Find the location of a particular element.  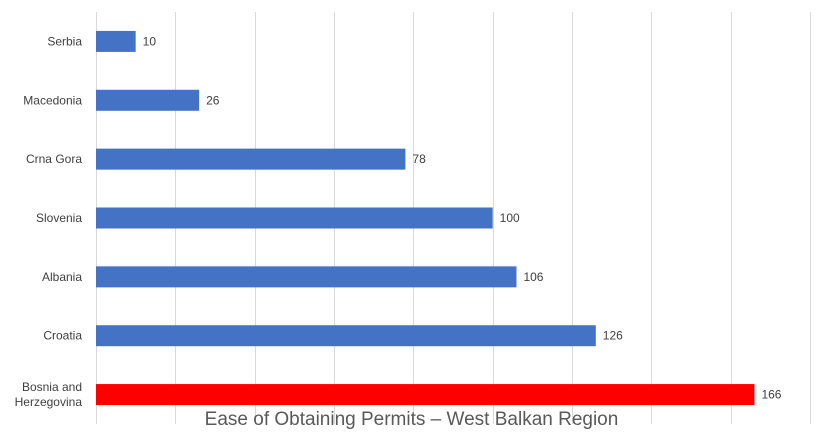

value-label-macedonia: 26 is located at coordinates (213, 100).